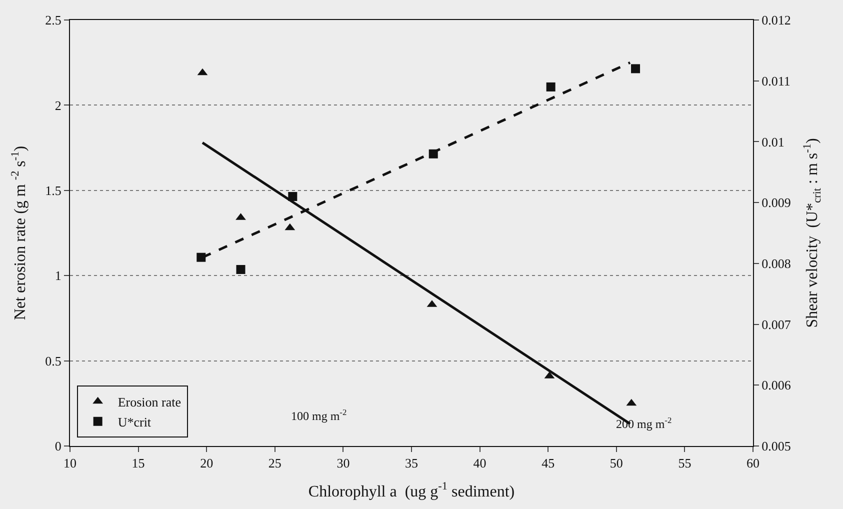 Image resolution: width=843 pixels, height=509 pixels. Describe the element at coordinates (138, 463) in the screenshot. I see `x-tick-label: 15` at that location.